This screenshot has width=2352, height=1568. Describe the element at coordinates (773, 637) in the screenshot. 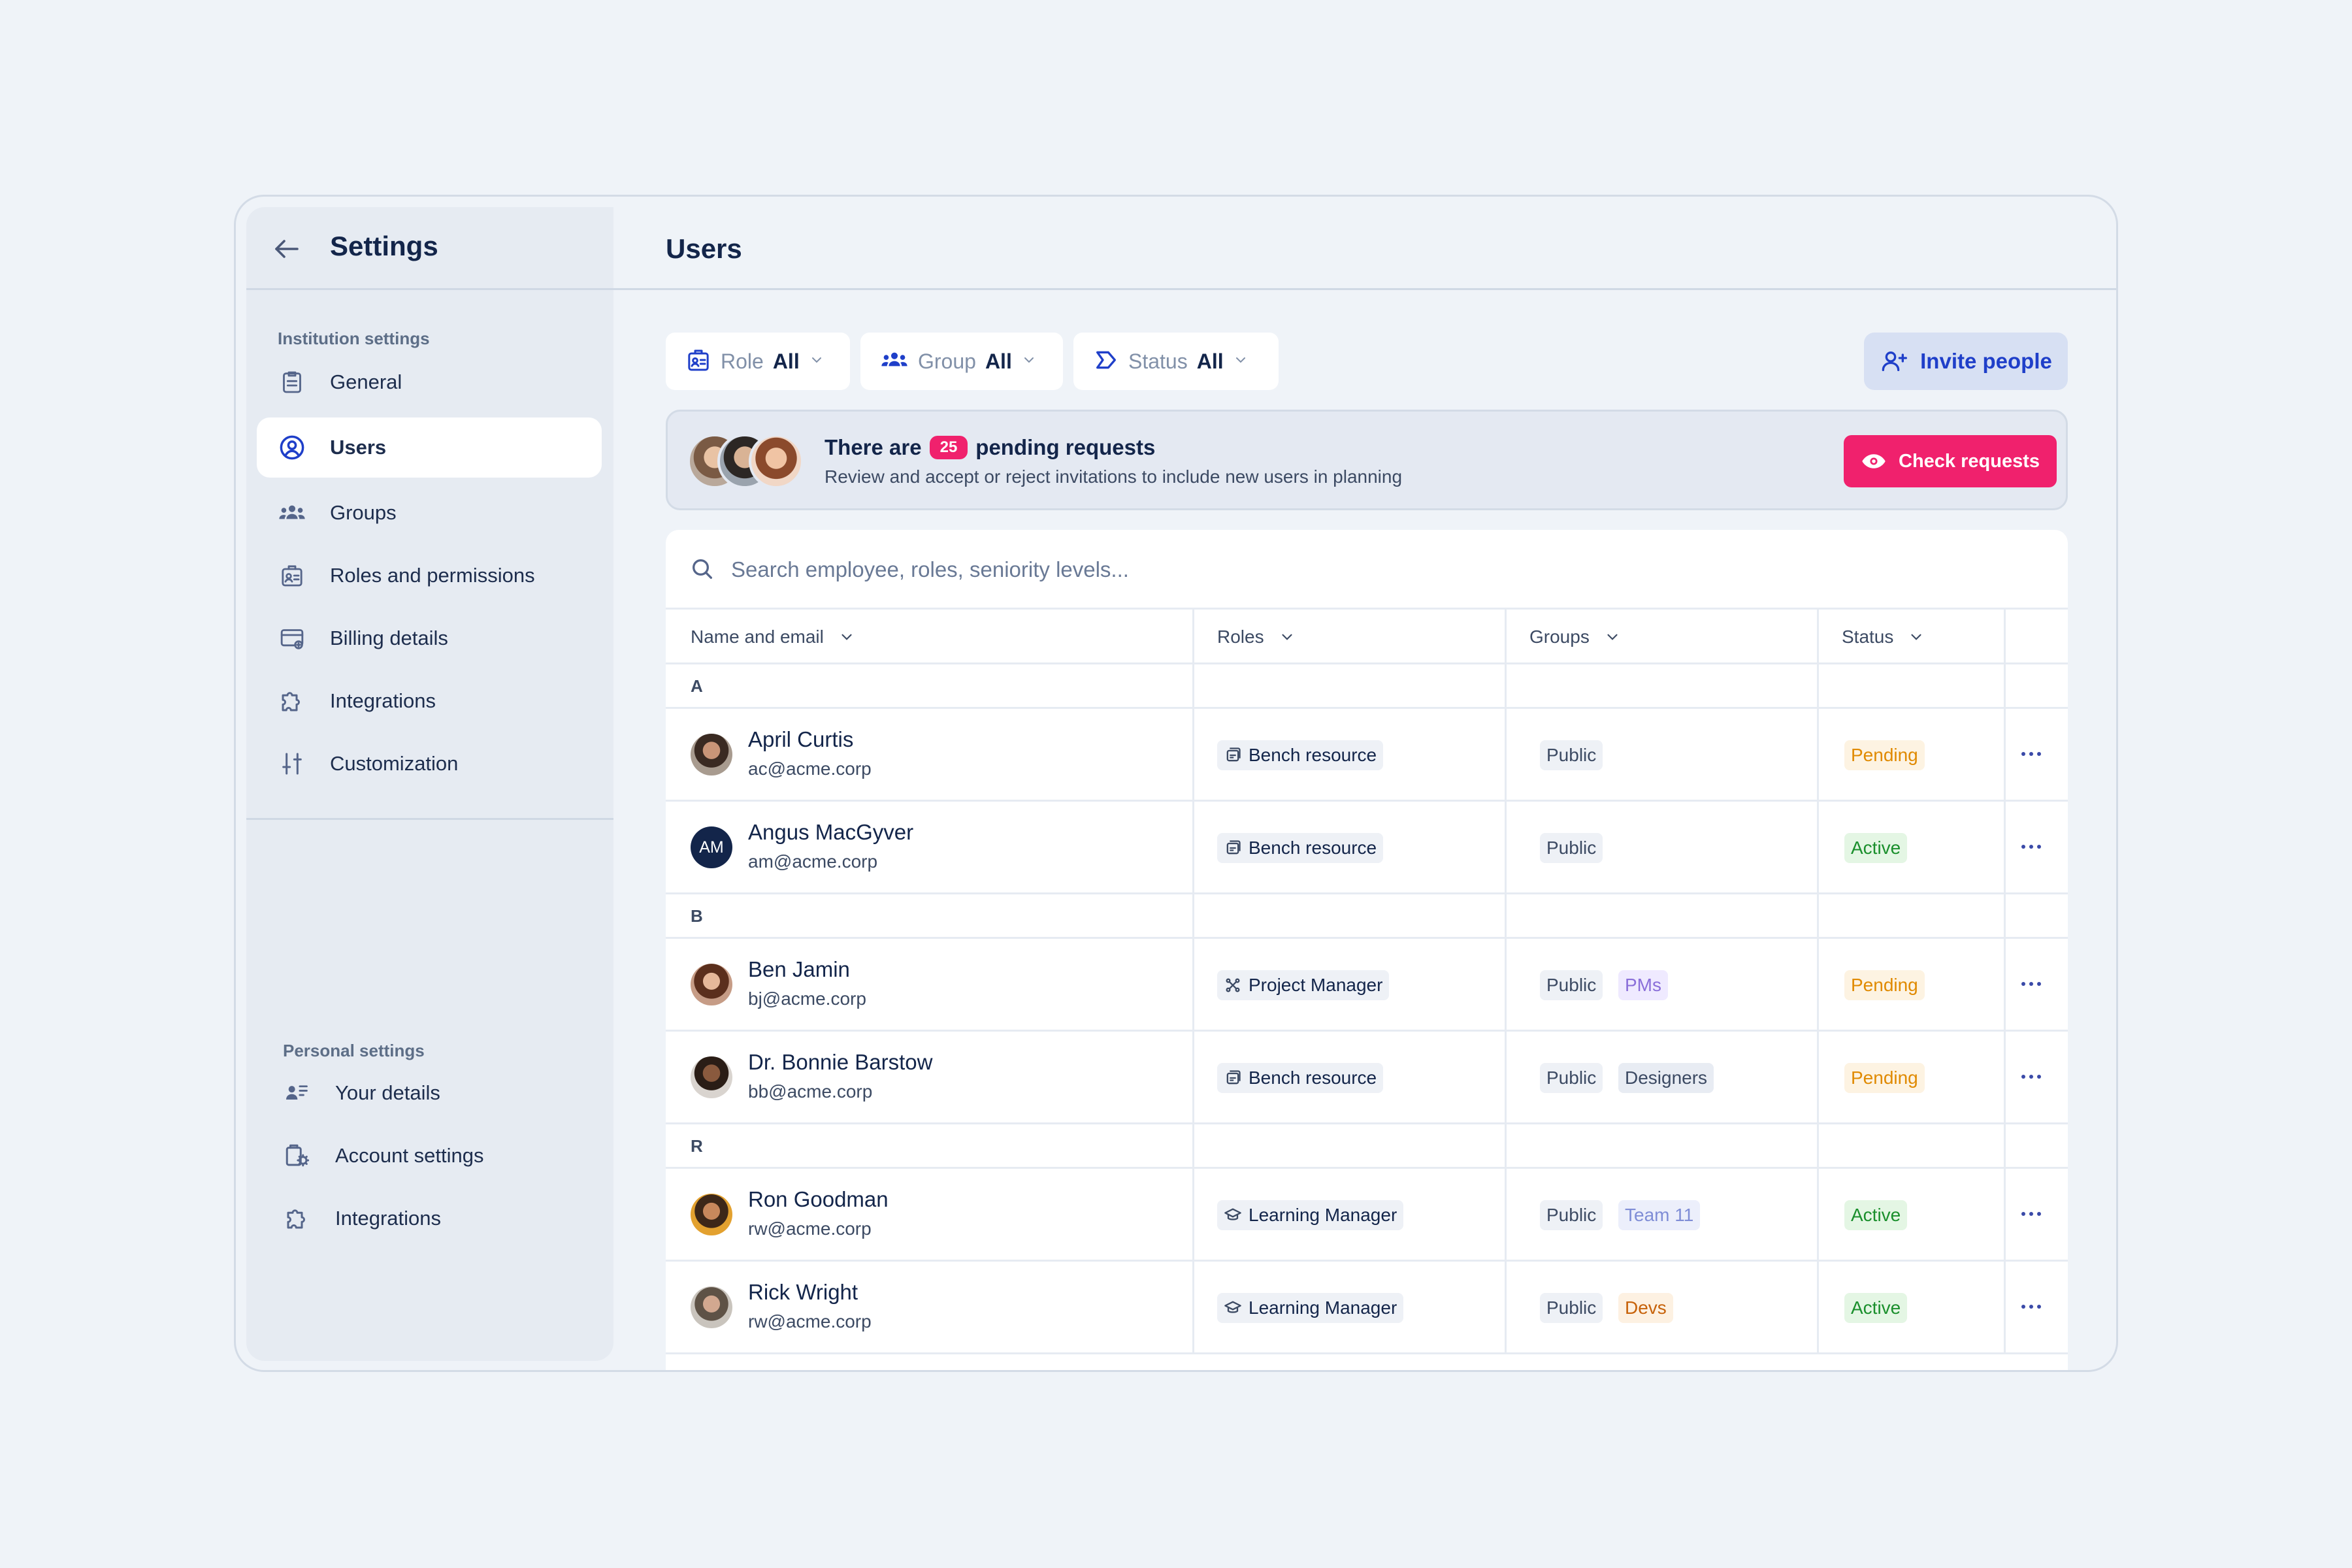

I see `column-header-name: Name and email` at that location.